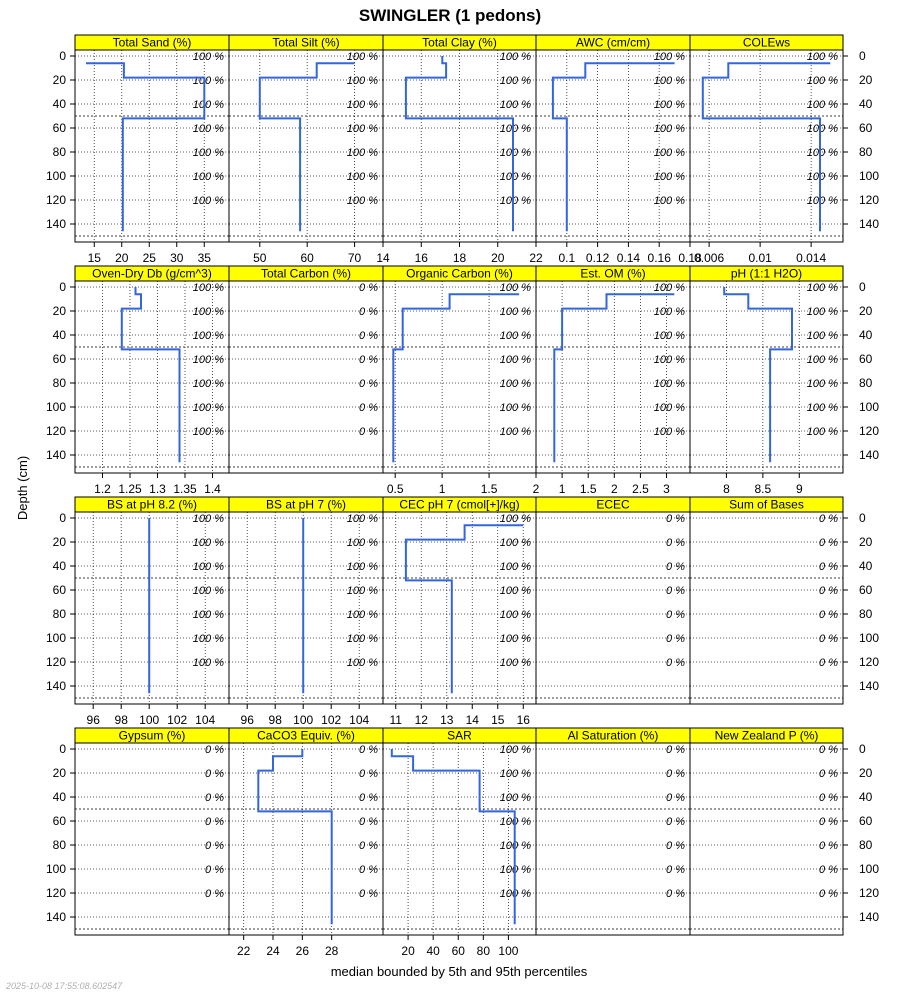 Image resolution: width=900 pixels, height=1000 pixels. Describe the element at coordinates (306, 274) in the screenshot. I see `panel-strip-label: Total Carbon (%)` at that location.